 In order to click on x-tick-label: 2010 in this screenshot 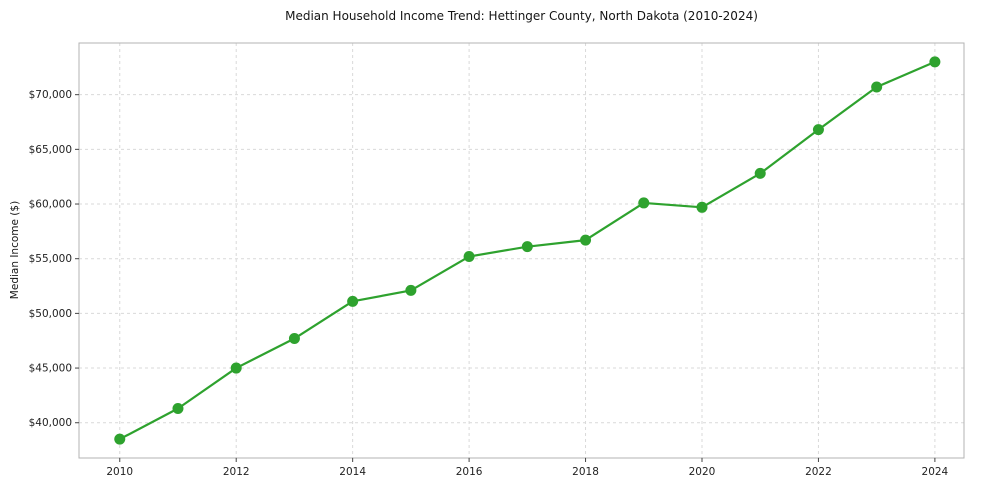, I will do `click(119, 472)`.